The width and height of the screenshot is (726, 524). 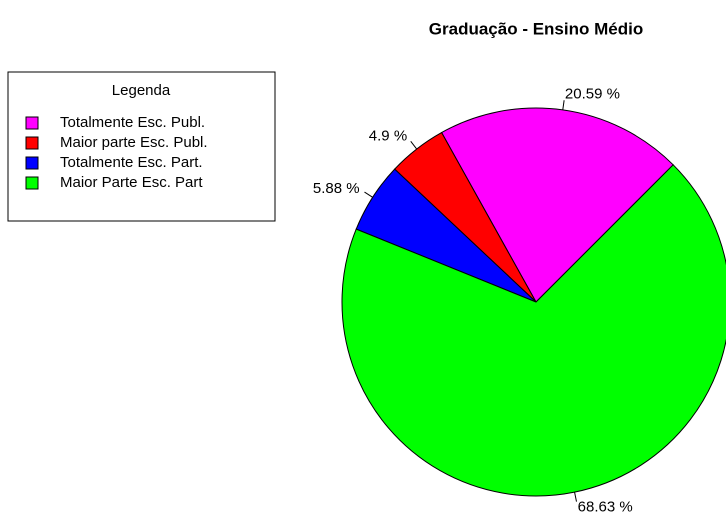 What do you see at coordinates (131, 162) in the screenshot?
I see `legend-label: Totalmente Esc. Part.` at bounding box center [131, 162].